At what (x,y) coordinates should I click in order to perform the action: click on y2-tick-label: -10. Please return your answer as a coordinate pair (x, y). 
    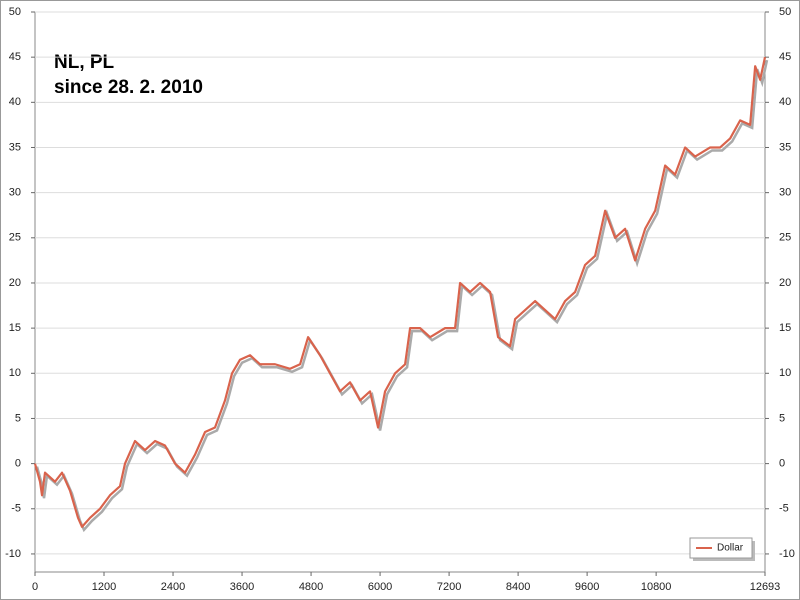
    Looking at the image, I should click on (787, 554).